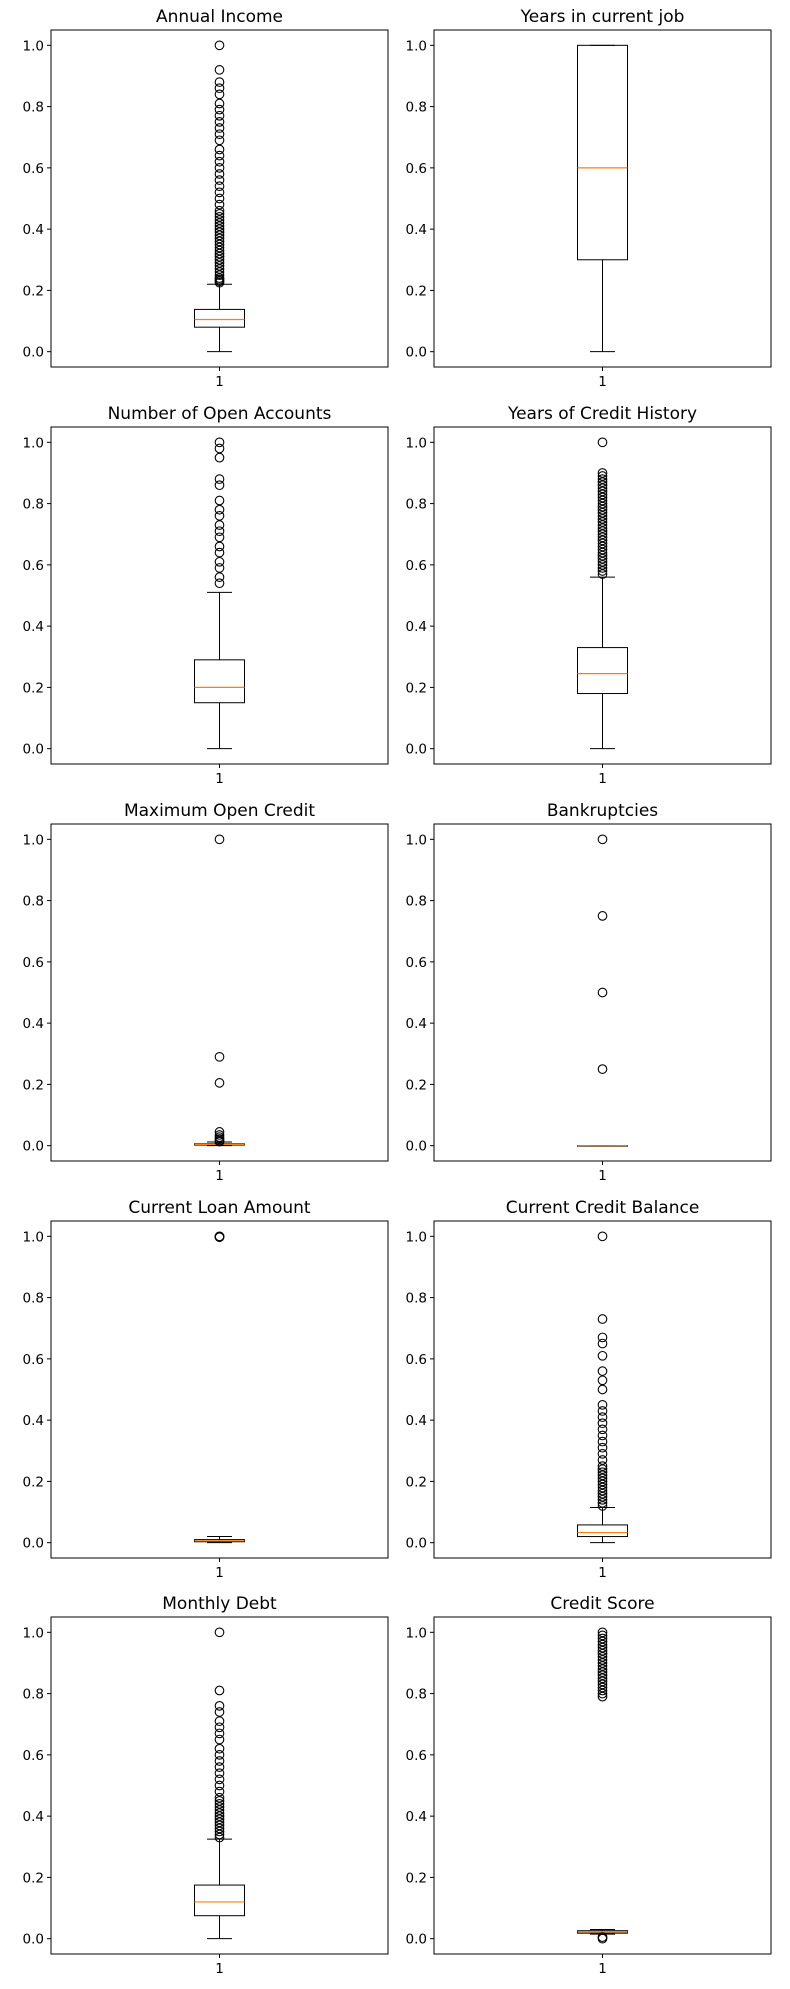  Describe the element at coordinates (589, 198) in the screenshot. I see `subplot: Years in current job 0.0 0.2 0.4 0.6 0.8 1.0 1` at that location.